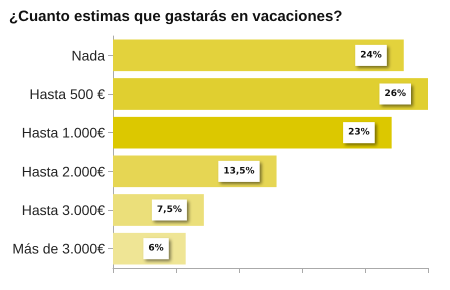 The height and width of the screenshot is (290, 450). Describe the element at coordinates (175, 16) in the screenshot. I see `chart-title: ¿Cuanto estimas que gastarás en vacaciones?` at that location.